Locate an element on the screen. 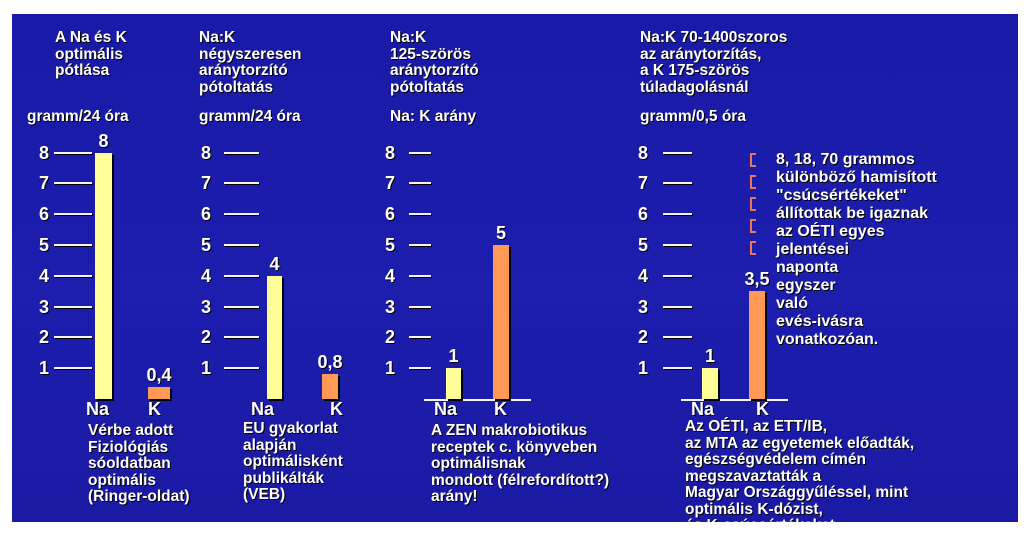 The width and height of the screenshot is (1030, 533). panel-2-unit: gramm/24 óra is located at coordinates (250, 116).